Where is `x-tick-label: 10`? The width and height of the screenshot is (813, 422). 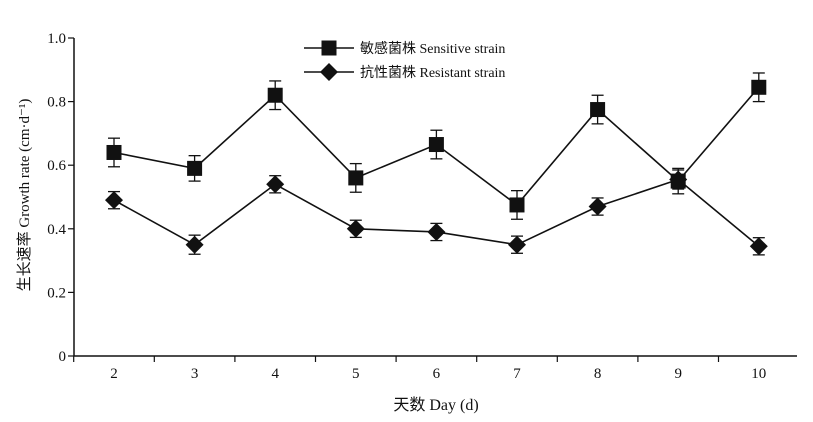
x-tick-label: 10 is located at coordinates (758, 374).